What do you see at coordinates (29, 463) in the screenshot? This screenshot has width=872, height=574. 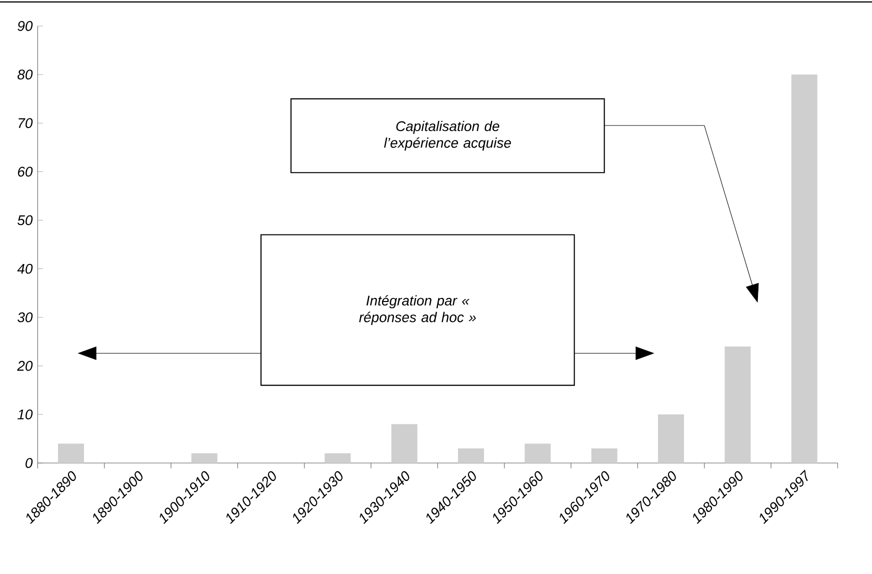 I see `y-tick-label: 0` at bounding box center [29, 463].